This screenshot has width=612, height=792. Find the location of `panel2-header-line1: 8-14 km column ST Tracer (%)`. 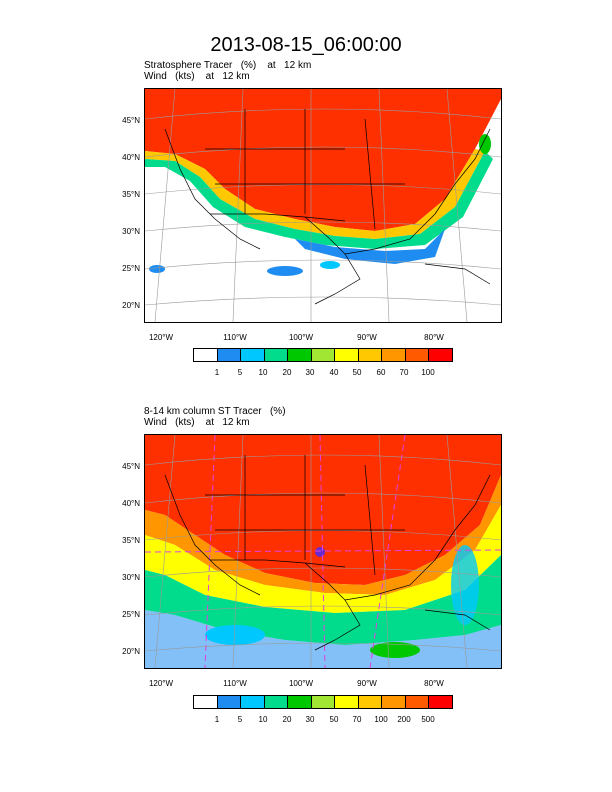

panel2-header-line1: 8-14 km column ST Tracer (%) is located at coordinates (215, 411).